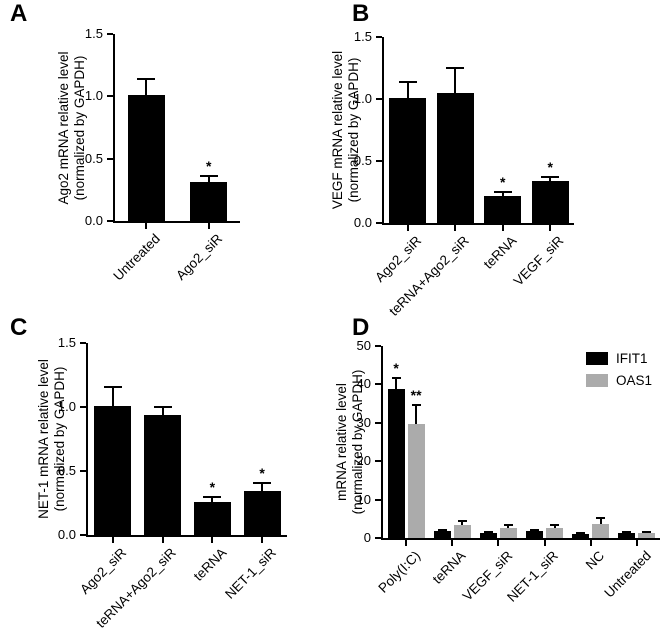 This screenshot has height=644, width=672. What do you see at coordinates (363, 384) in the screenshot?
I see `y-tick-label-D: 40` at bounding box center [363, 384].